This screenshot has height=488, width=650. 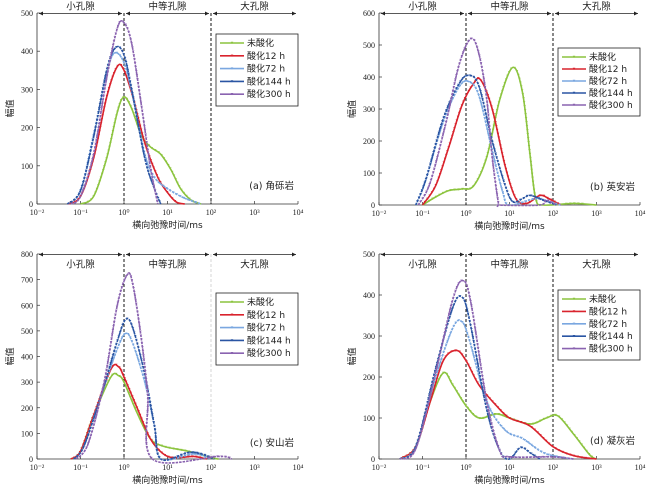 I want to click on arrow-head-left-icon, so click(x=470, y=254).